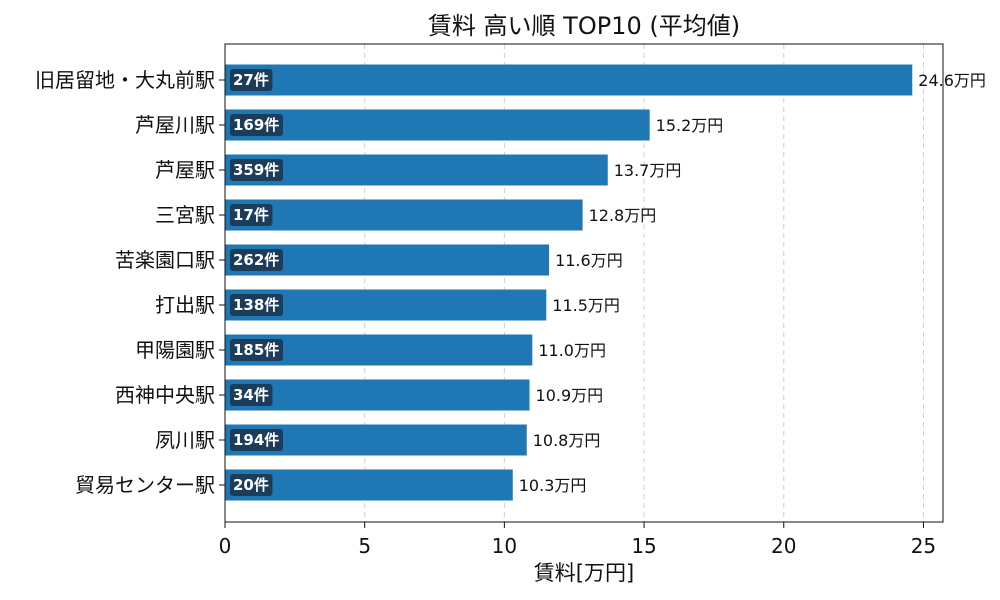 The image size is (1000, 600). What do you see at coordinates (623, 215) in the screenshot?
I see `value-label-3: 12.8万円` at bounding box center [623, 215].